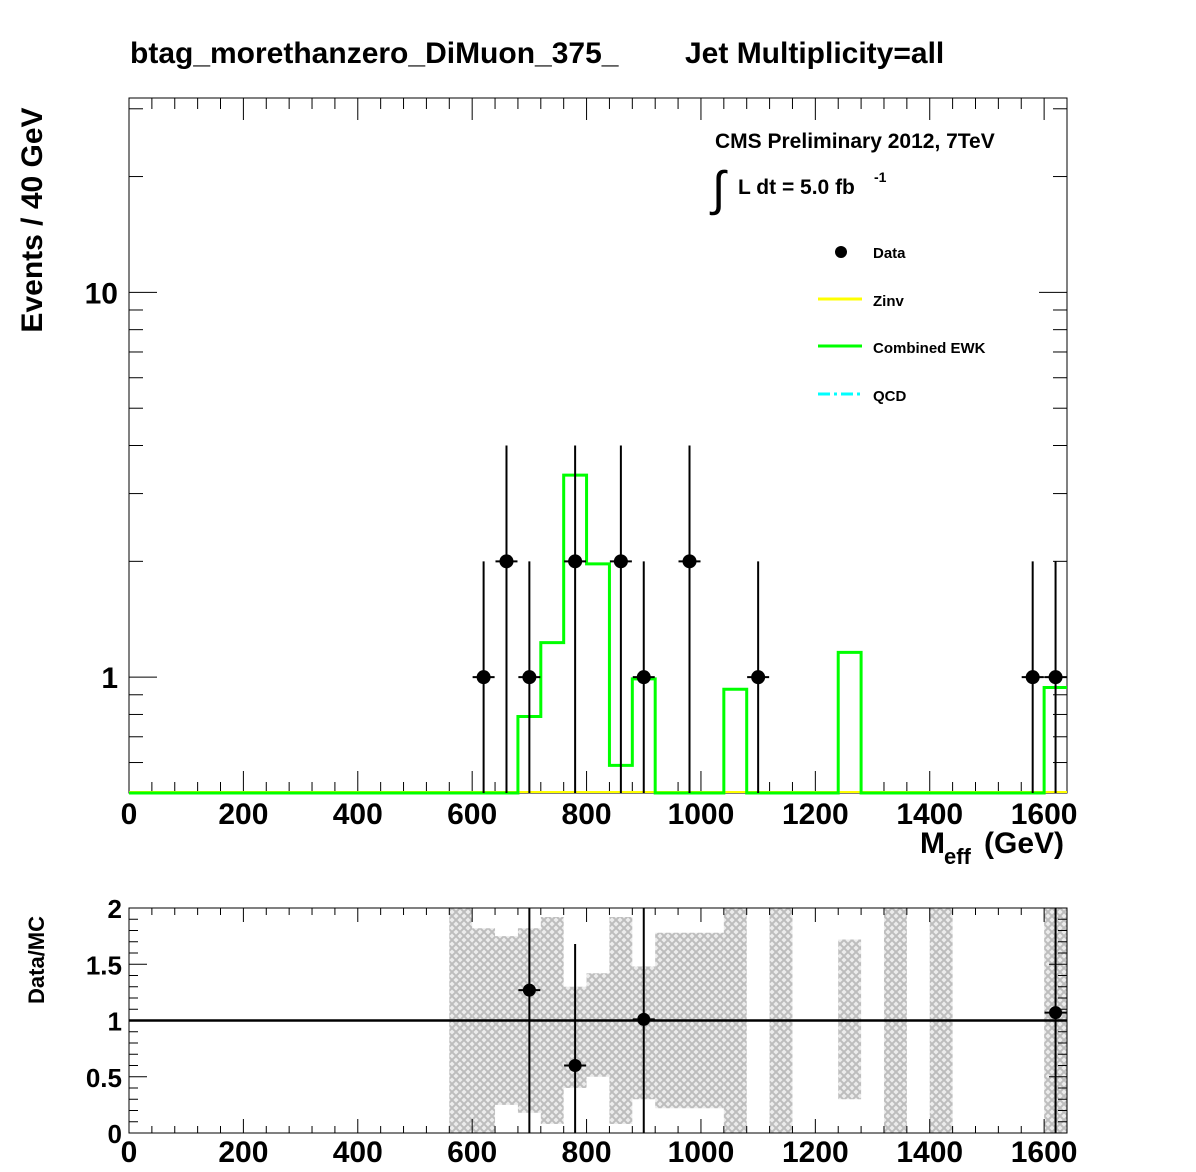  I want to click on ratio-y-tick-label: 2, so click(115, 909).